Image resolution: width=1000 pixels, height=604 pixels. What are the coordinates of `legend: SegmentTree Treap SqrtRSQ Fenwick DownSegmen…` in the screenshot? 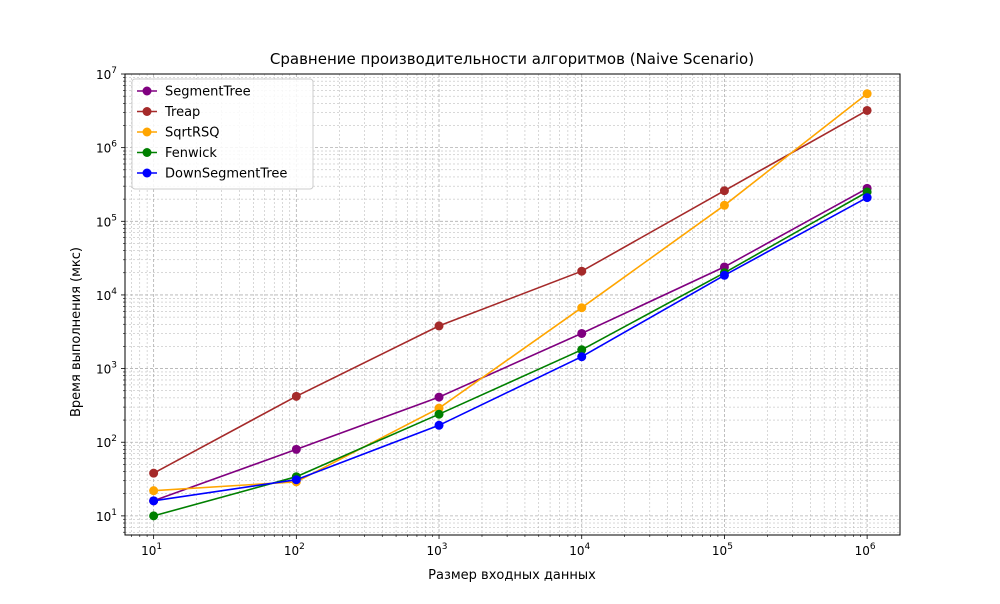 It's located at (222, 134).